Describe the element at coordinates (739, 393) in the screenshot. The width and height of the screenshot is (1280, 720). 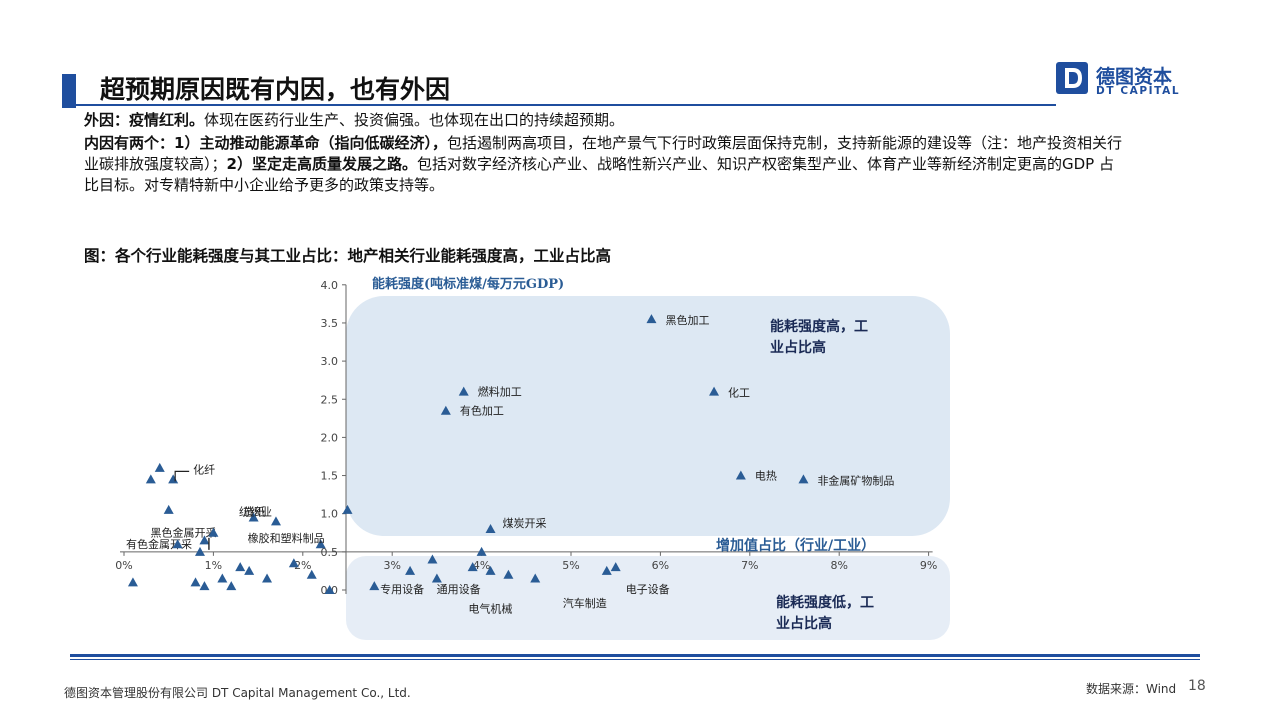
I see `data-point-label: 化工` at that location.